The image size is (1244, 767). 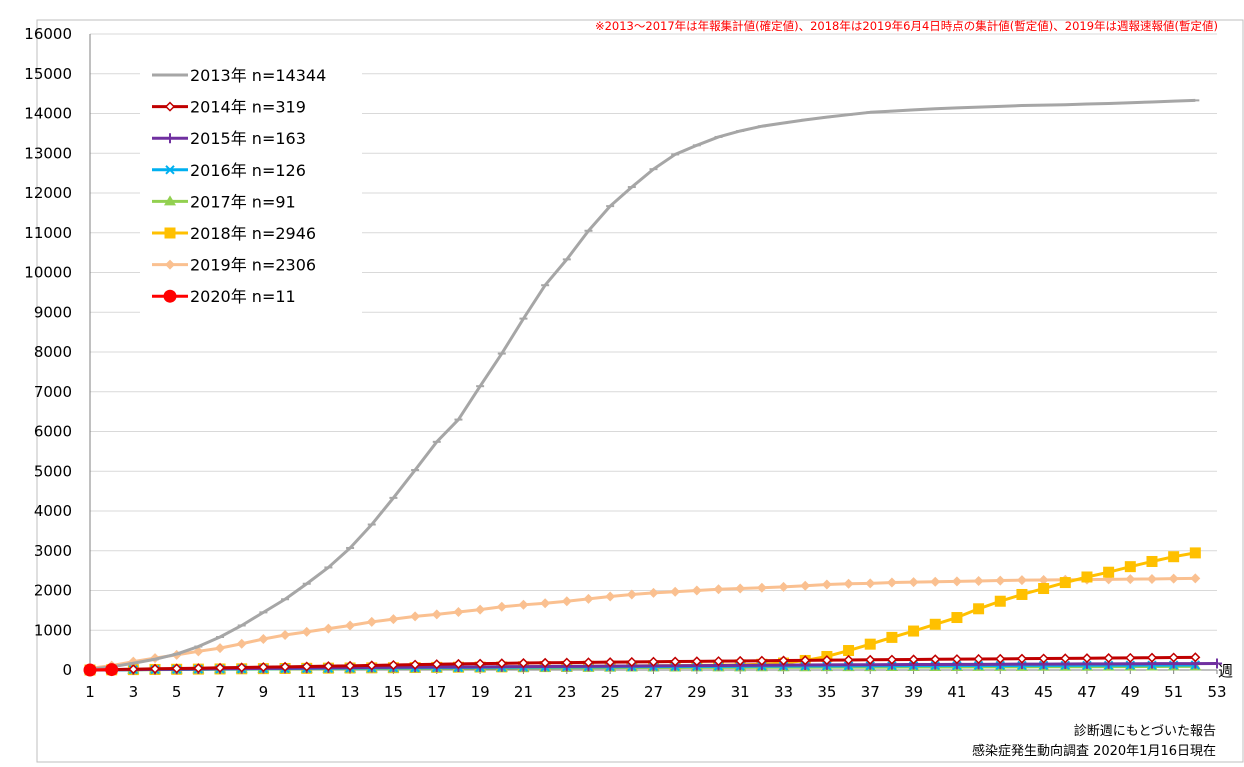 What do you see at coordinates (53, 432) in the screenshot?
I see `y-tick-label: 6000` at bounding box center [53, 432].